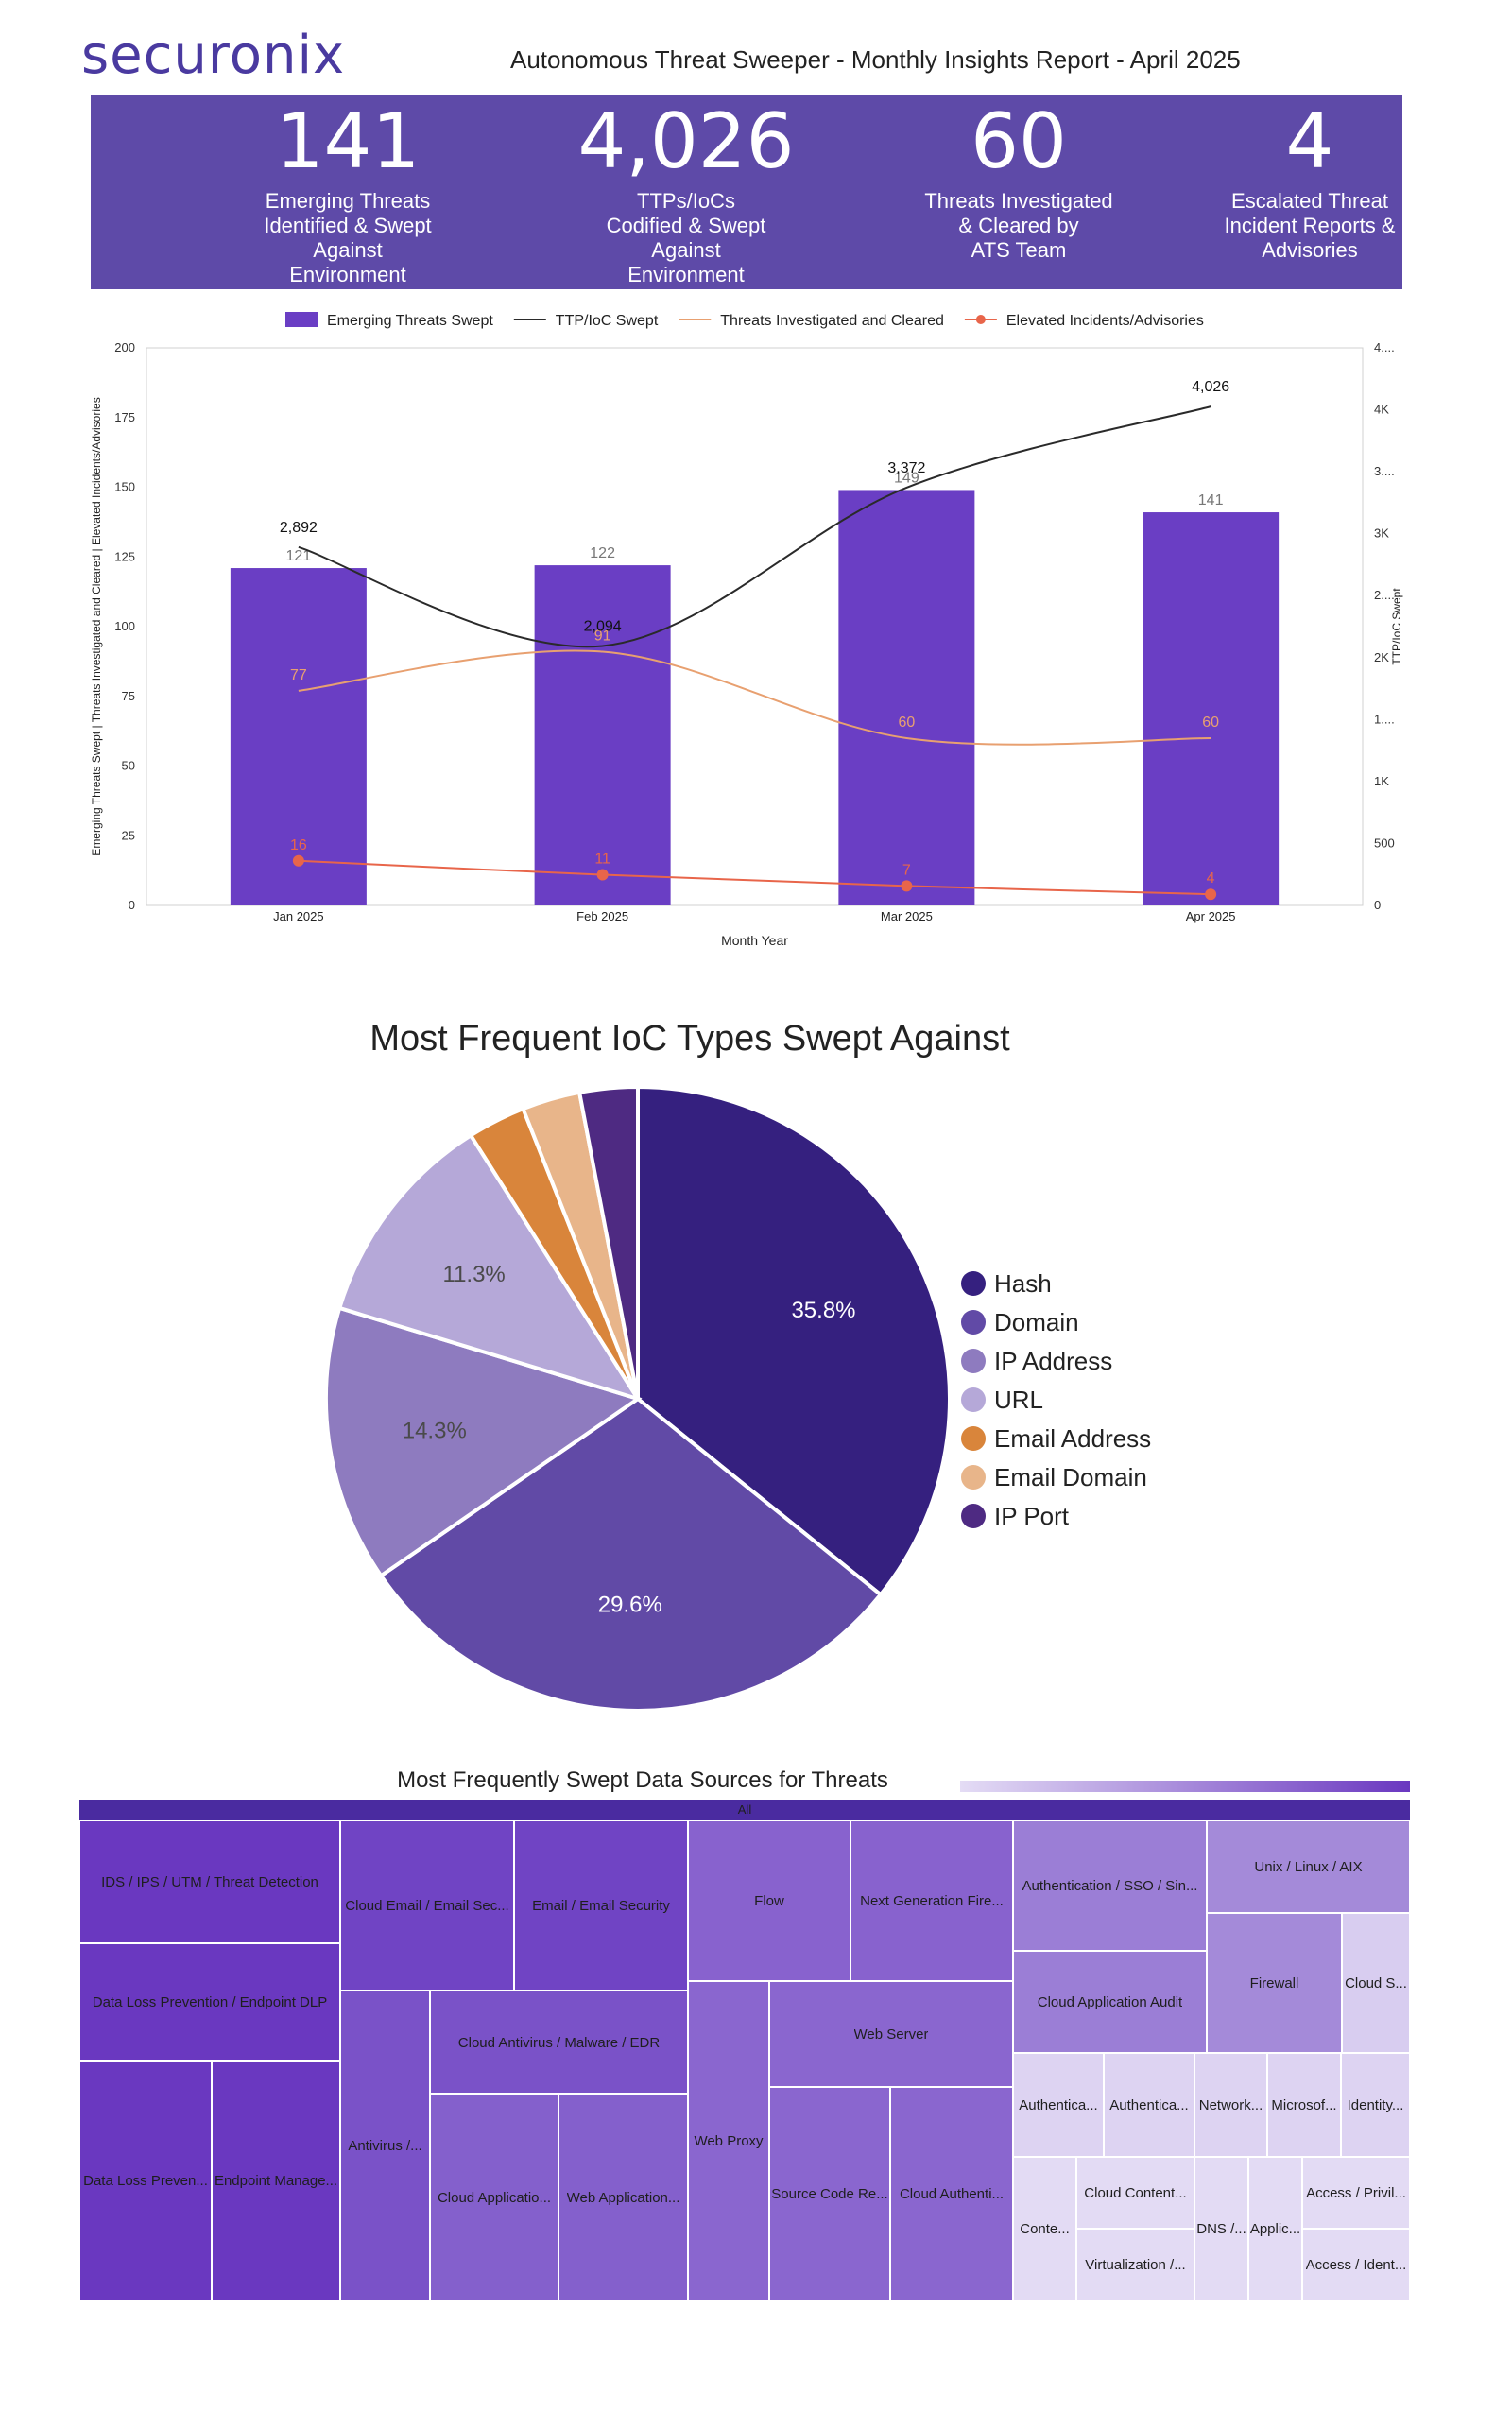 This screenshot has width=1512, height=2412. I want to click on treemap-gradient-legend, so click(1185, 1786).